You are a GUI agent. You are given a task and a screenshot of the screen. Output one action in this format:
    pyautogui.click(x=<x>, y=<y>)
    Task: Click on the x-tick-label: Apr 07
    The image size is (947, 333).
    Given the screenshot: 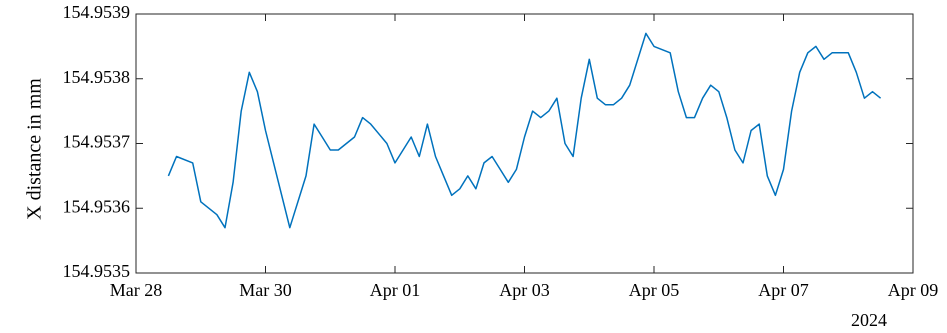 What is the action you would take?
    pyautogui.click(x=783, y=290)
    